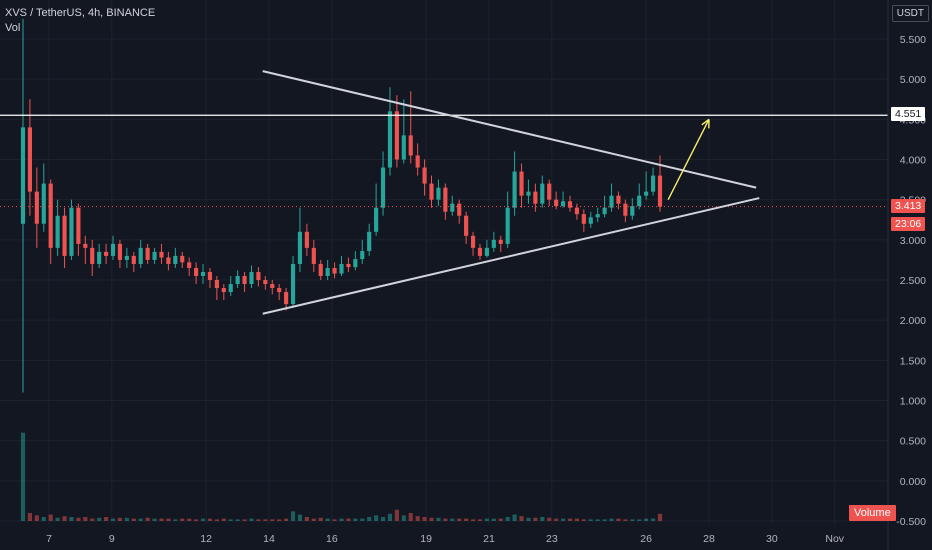 The height and width of the screenshot is (550, 932). Describe the element at coordinates (511, 256) in the screenshot. I see `triangle-trendline` at that location.